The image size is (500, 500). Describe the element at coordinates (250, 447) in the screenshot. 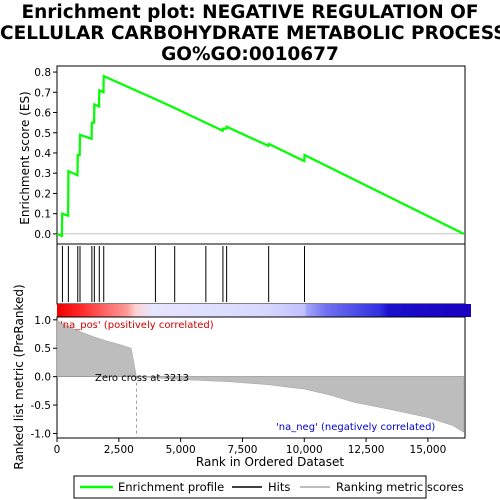

I see `x-axis-ticks: 0 2,500 5,000 7,500 10,000 12,500 15,000` at that location.